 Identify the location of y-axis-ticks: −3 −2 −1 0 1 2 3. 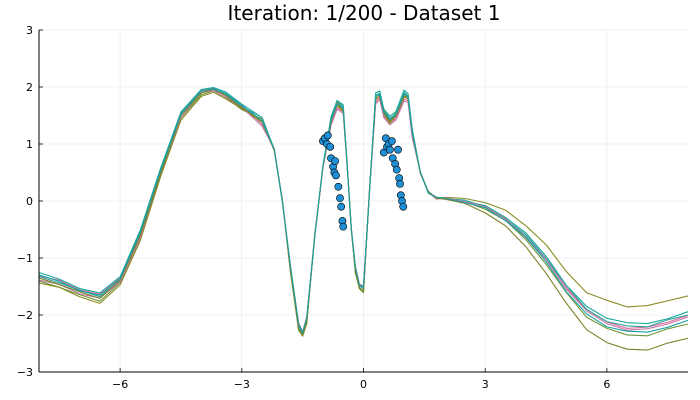
(30, 201).